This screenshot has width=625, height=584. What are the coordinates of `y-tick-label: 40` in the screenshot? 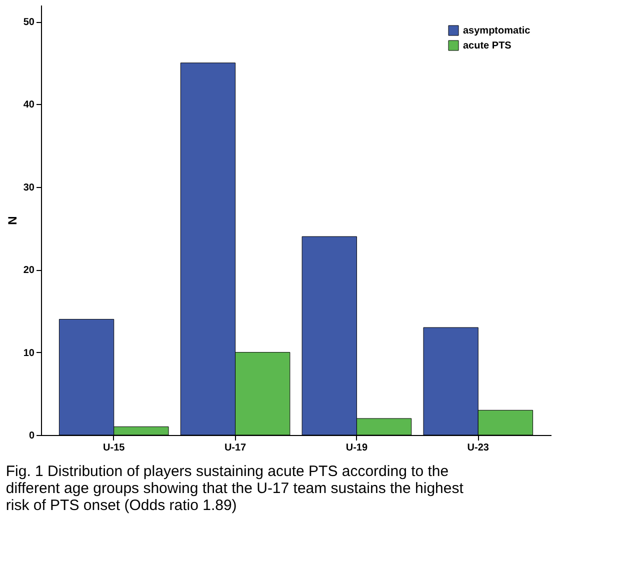 It's located at (29, 105).